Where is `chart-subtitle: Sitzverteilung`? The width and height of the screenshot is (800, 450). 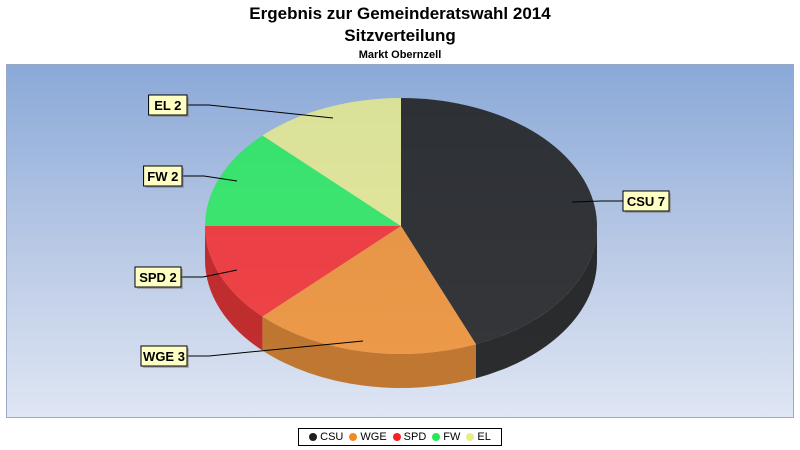
chart-subtitle: Sitzverteilung is located at coordinates (400, 35).